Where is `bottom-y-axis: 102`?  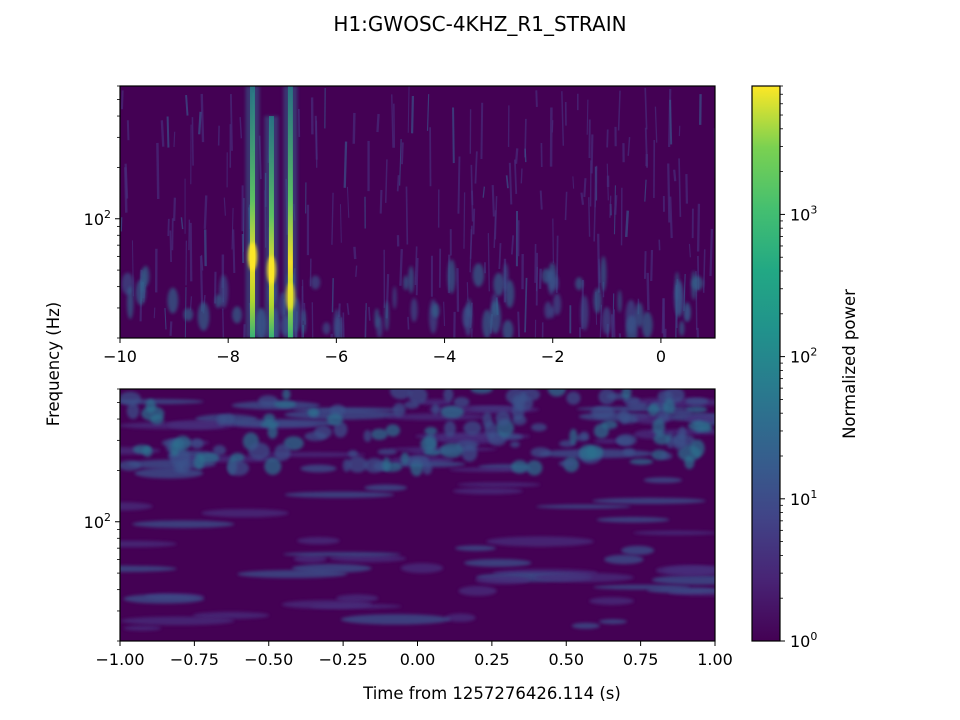 bottom-y-axis: 102 is located at coordinates (102, 515).